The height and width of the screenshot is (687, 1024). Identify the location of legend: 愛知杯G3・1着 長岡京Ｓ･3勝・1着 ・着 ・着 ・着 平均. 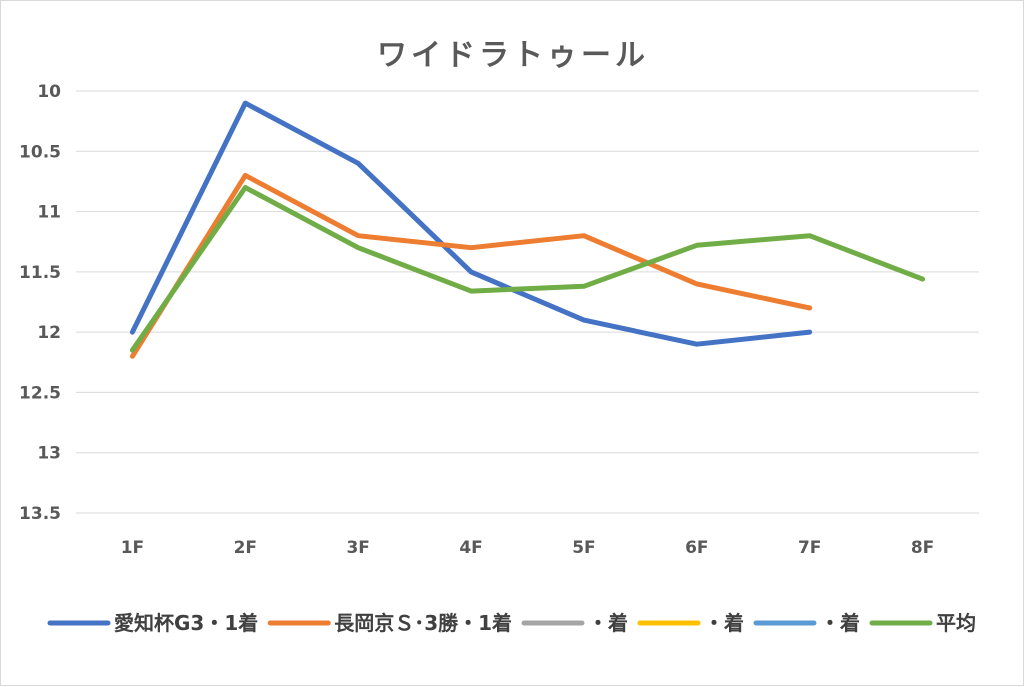
(511, 623).